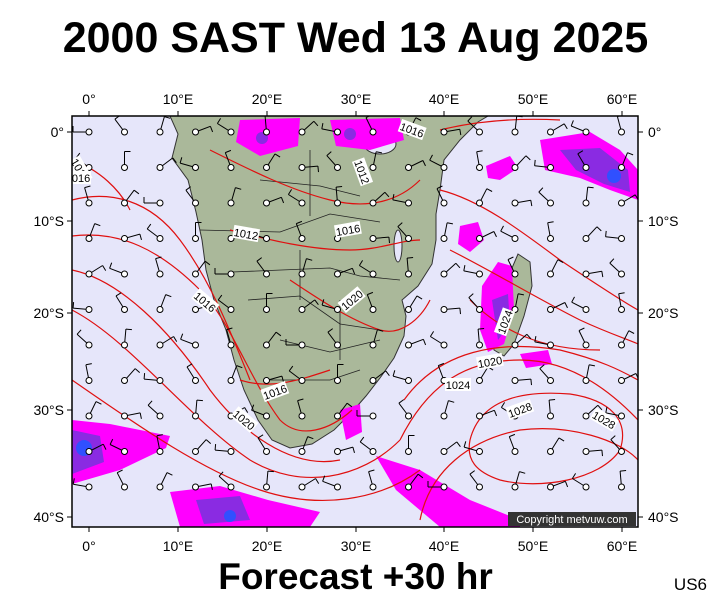 The width and height of the screenshot is (711, 600). I want to click on lon-label: 20°E, so click(267, 546).